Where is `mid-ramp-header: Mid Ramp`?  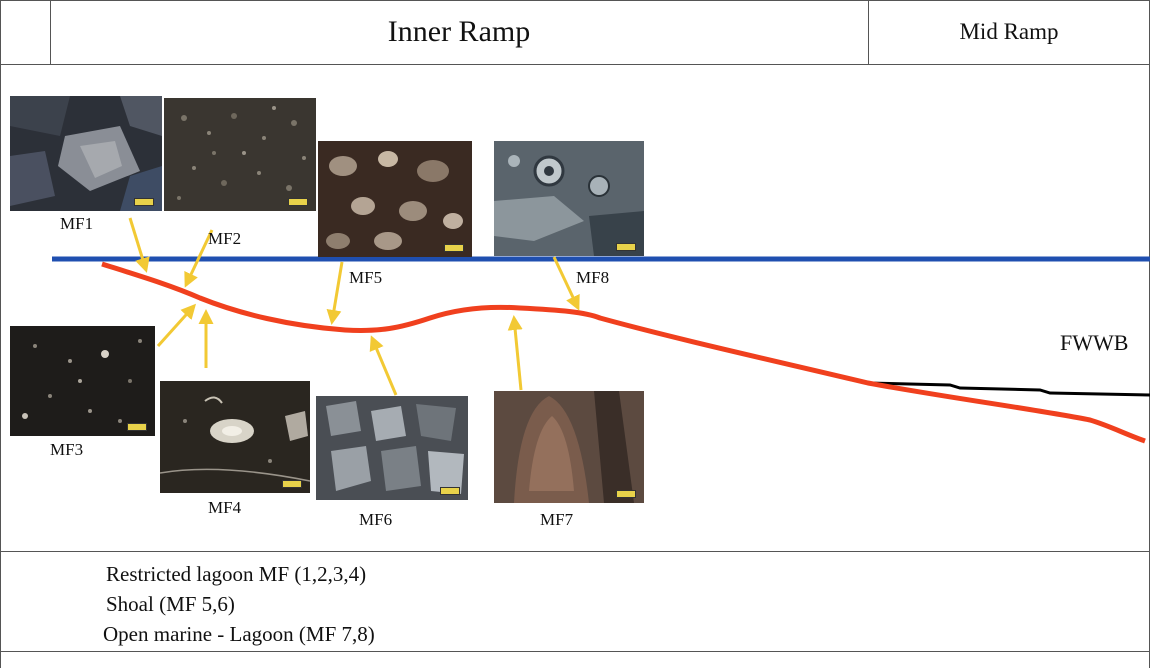 mid-ramp-header: Mid Ramp is located at coordinates (1009, 31).